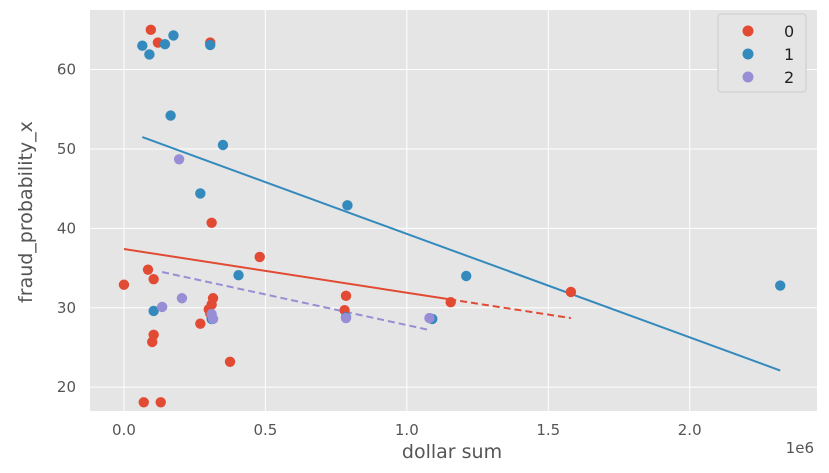  I want to click on y-tick-label: 50, so click(66, 149).